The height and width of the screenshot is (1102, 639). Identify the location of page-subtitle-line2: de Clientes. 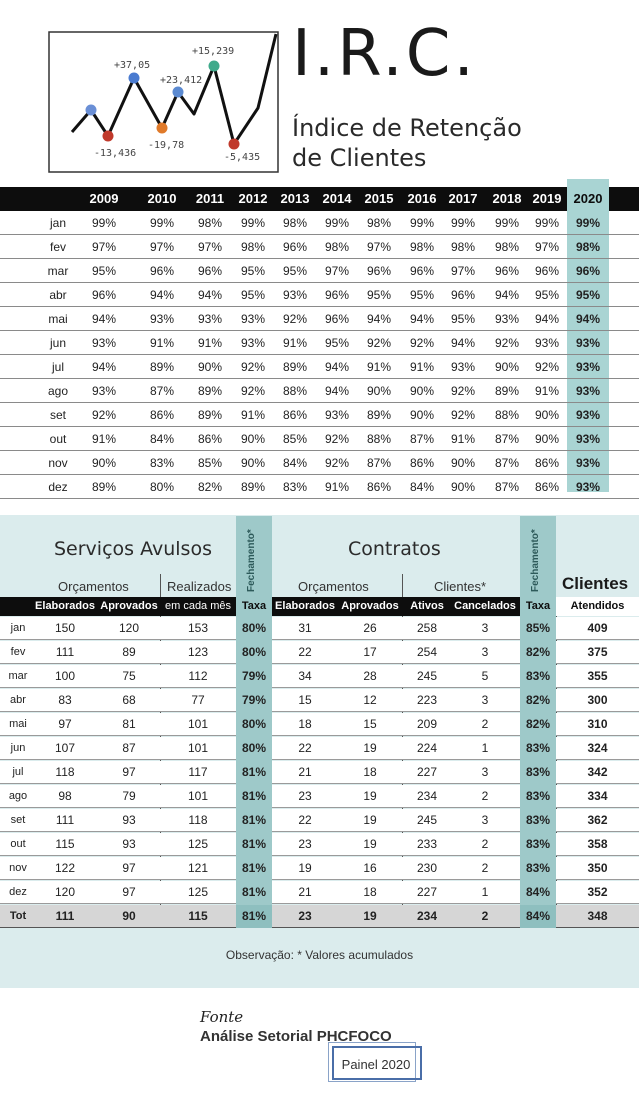
(359, 158).